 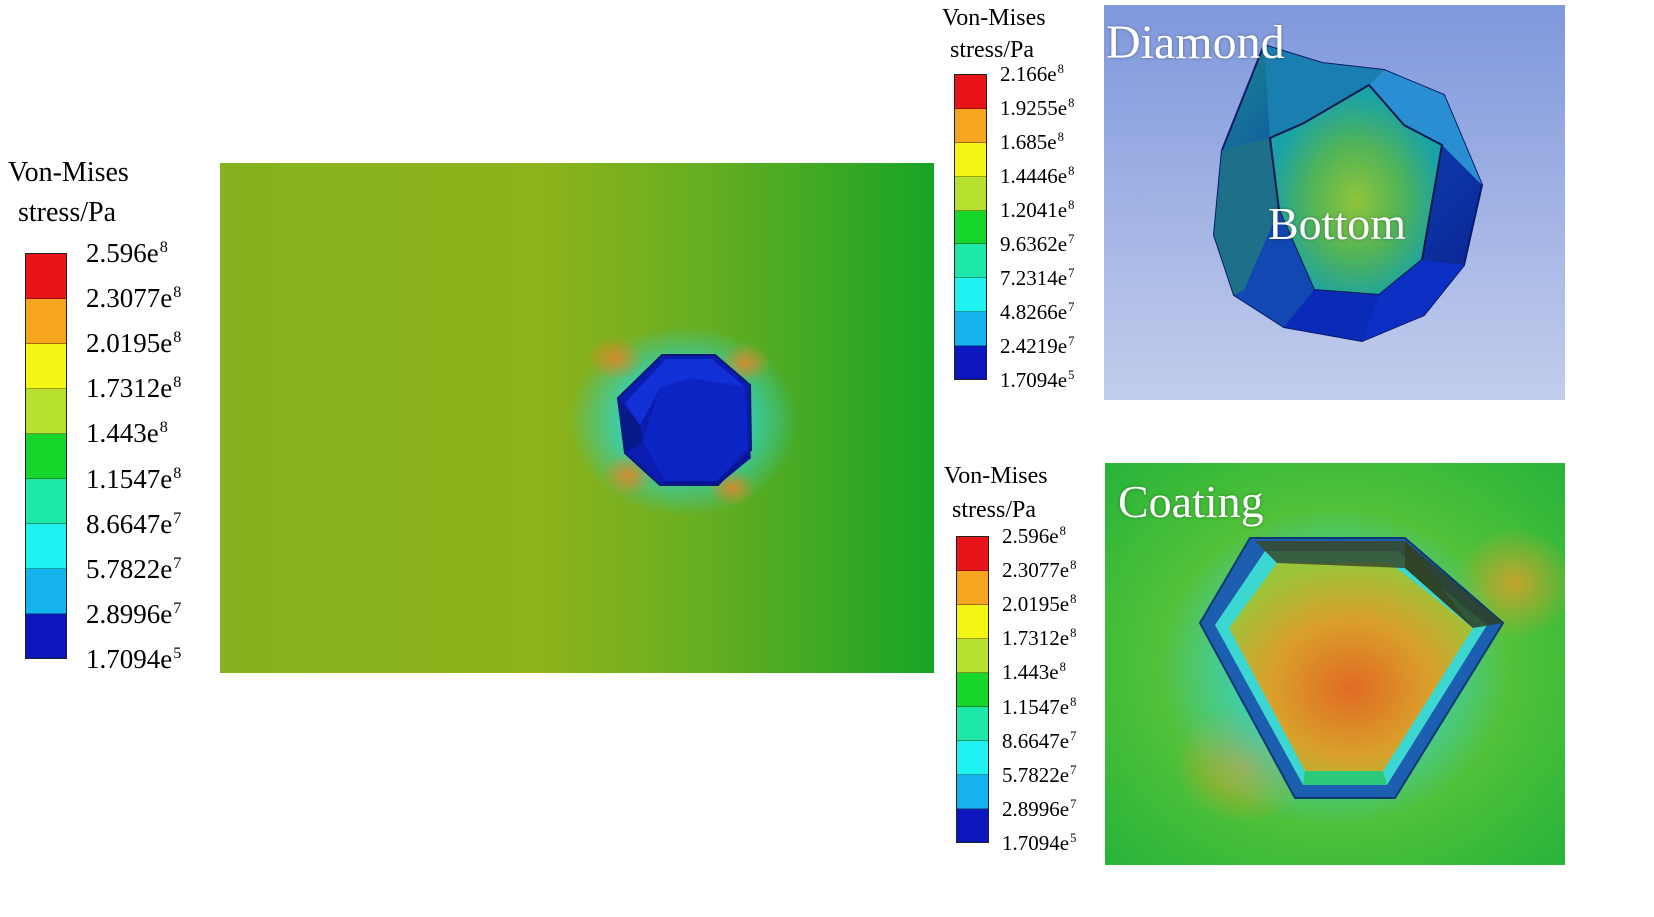 I want to click on legend-top-right-tick-label: 1.9255e8, so click(x=1037, y=107).